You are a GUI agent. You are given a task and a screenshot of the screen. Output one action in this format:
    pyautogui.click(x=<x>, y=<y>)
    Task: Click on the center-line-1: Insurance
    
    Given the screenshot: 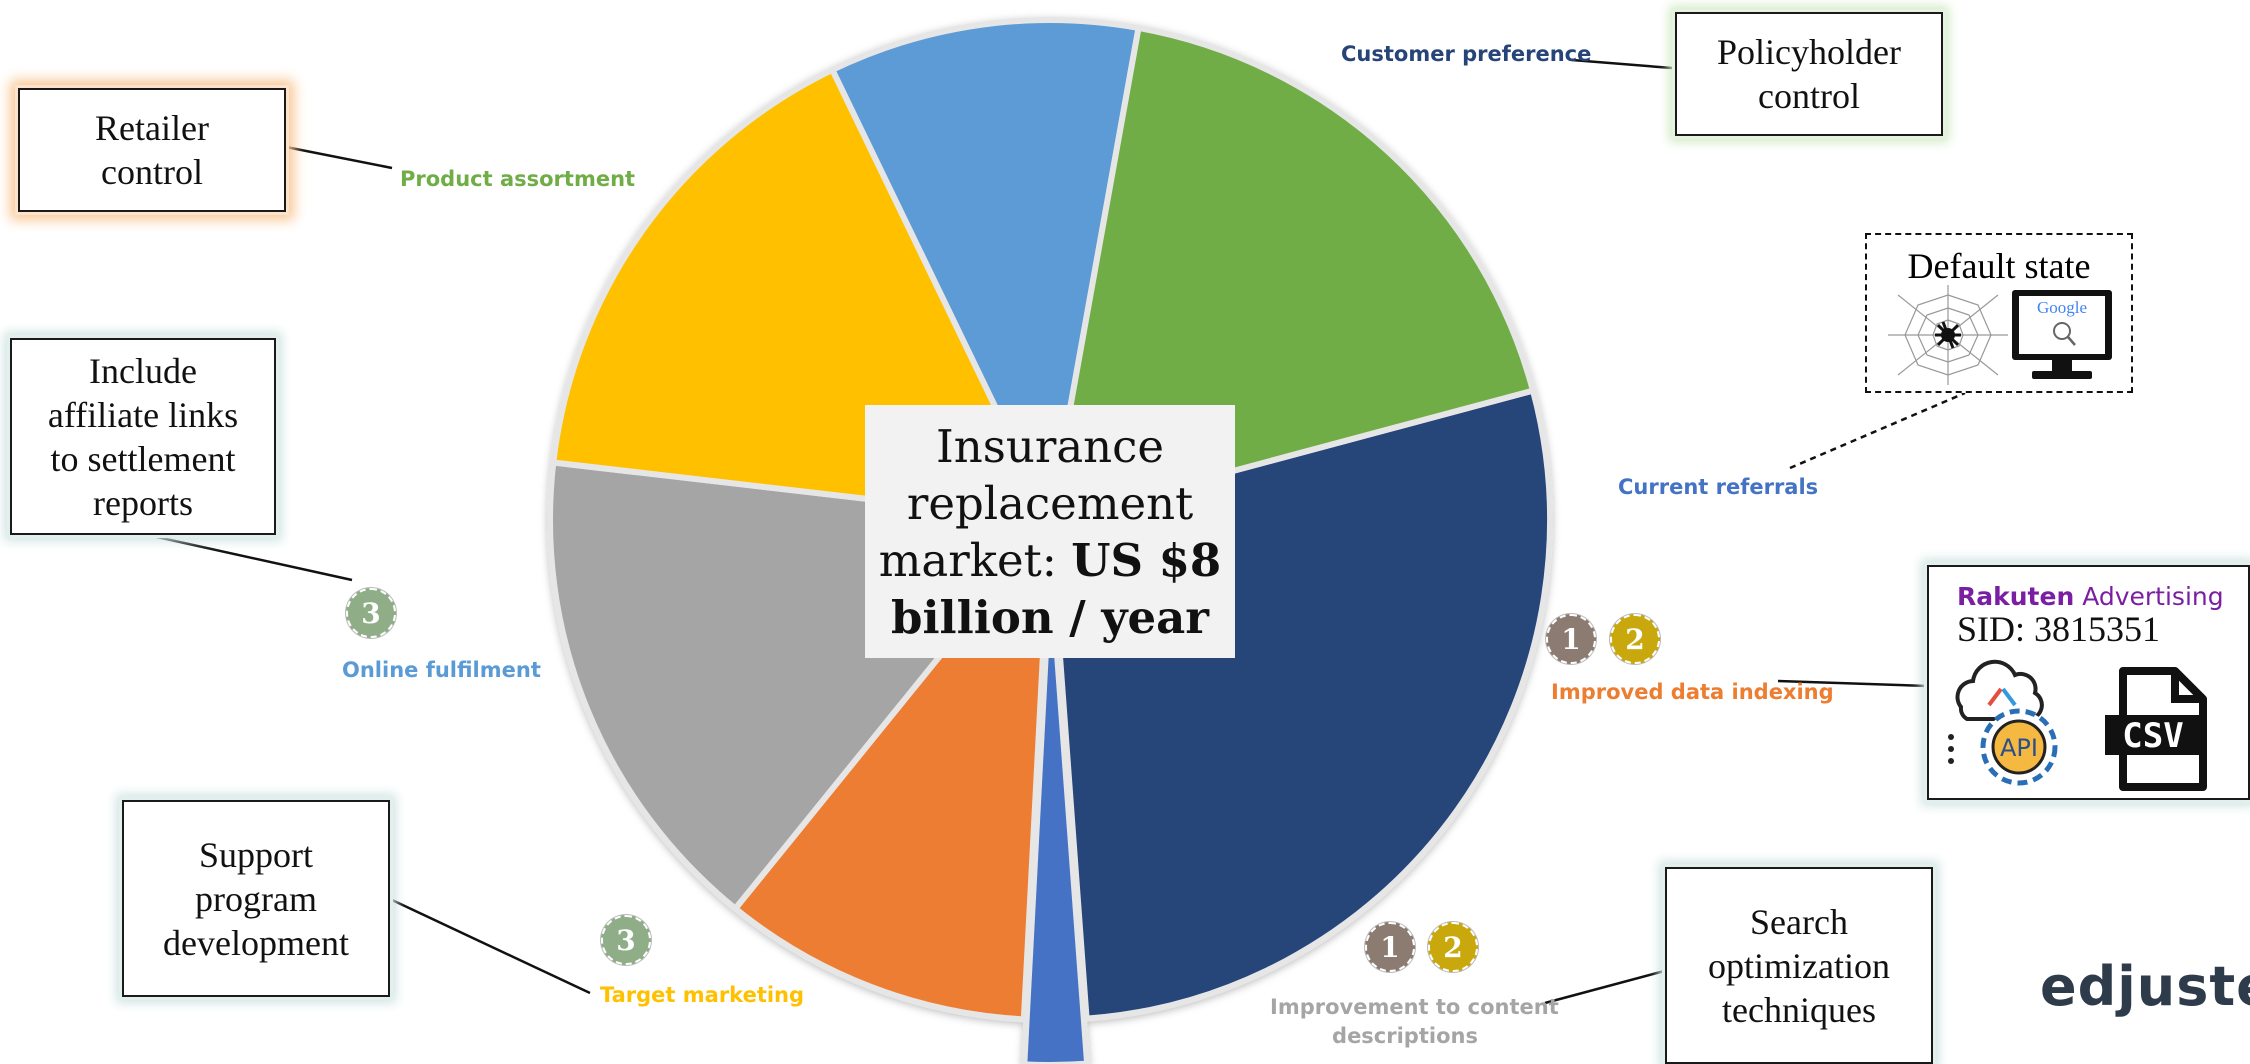 What is the action you would take?
    pyautogui.click(x=1050, y=446)
    